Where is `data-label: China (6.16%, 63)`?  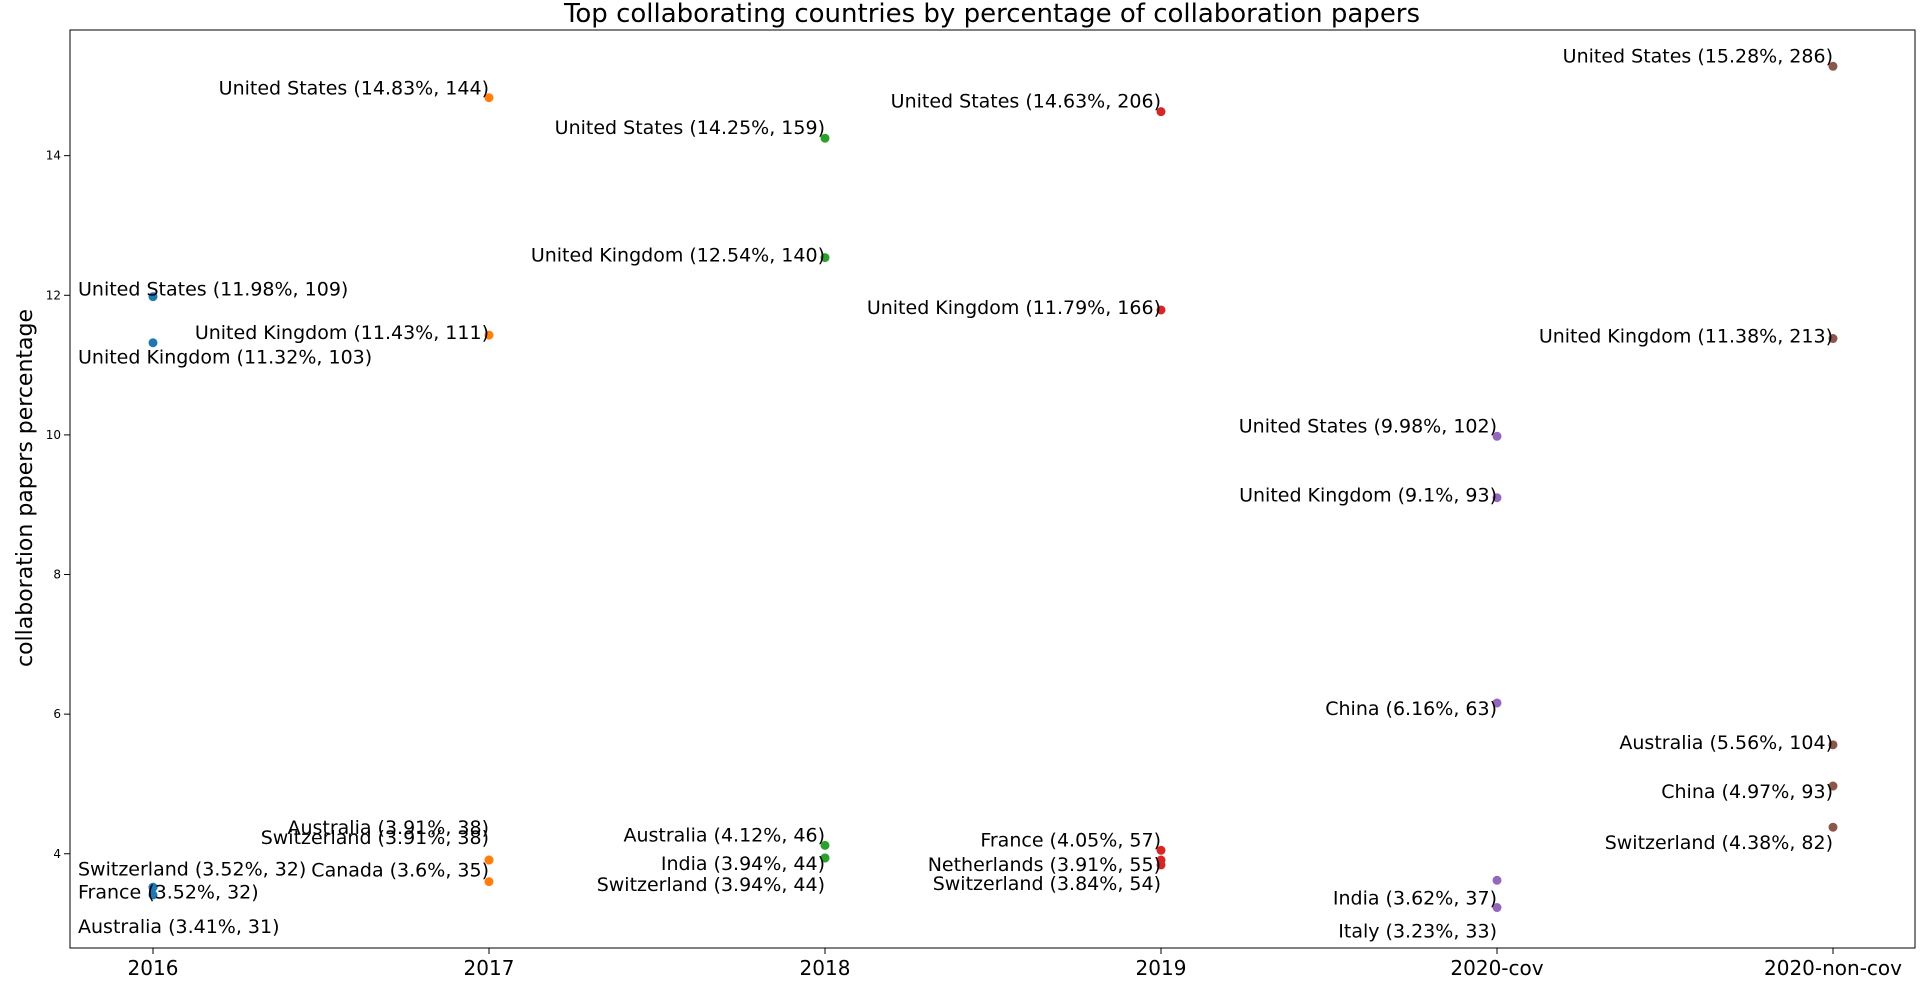 data-label: China (6.16%, 63) is located at coordinates (1411, 709).